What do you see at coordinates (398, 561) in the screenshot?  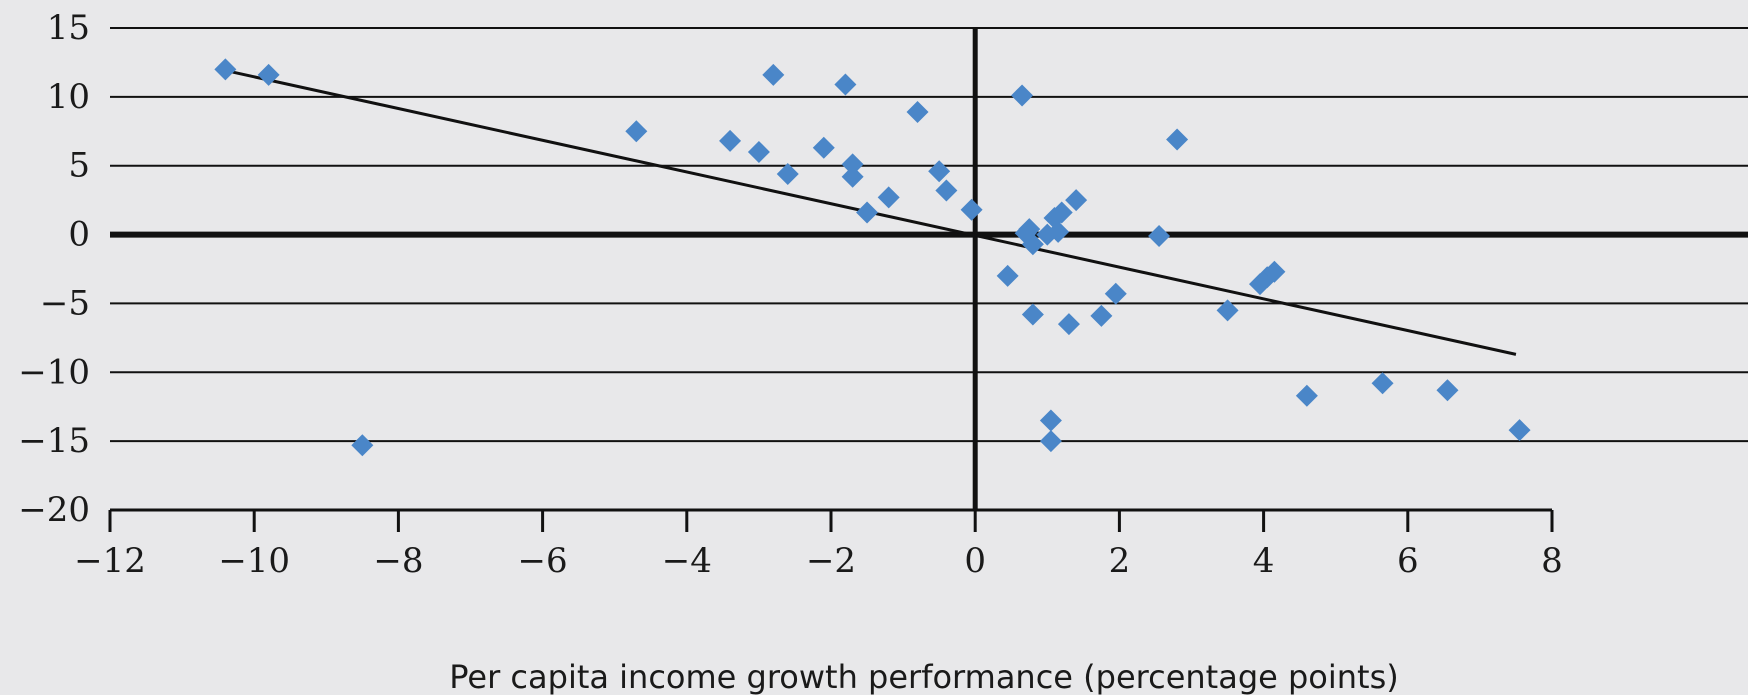 I see `x-tick-label: −8` at bounding box center [398, 561].